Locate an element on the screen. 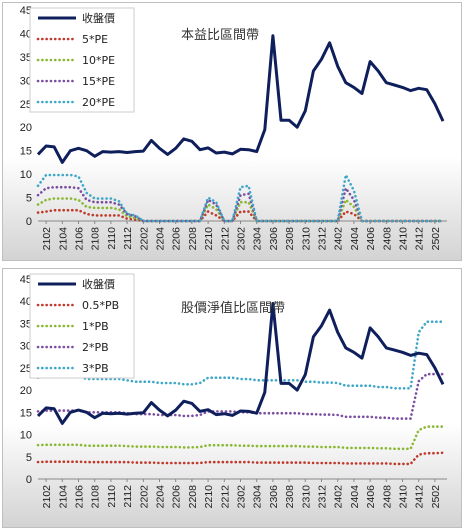 The height and width of the screenshot is (530, 466). legend-label-4: 20*PE is located at coordinates (98, 102).